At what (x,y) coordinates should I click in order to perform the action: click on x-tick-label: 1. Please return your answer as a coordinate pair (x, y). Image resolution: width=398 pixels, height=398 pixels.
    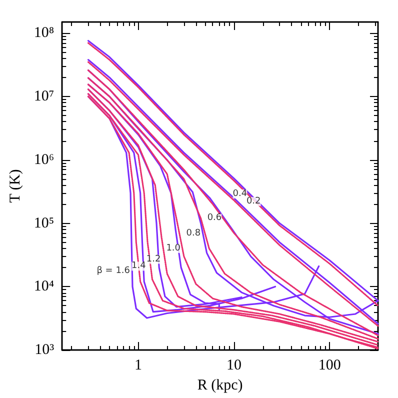
    Looking at the image, I should click on (138, 366).